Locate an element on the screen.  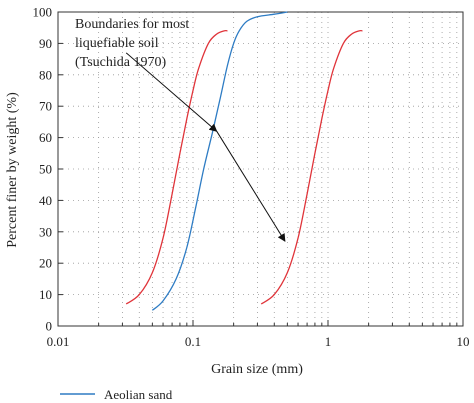
annotation-line-2: liquefiable soil is located at coordinates (117, 43).